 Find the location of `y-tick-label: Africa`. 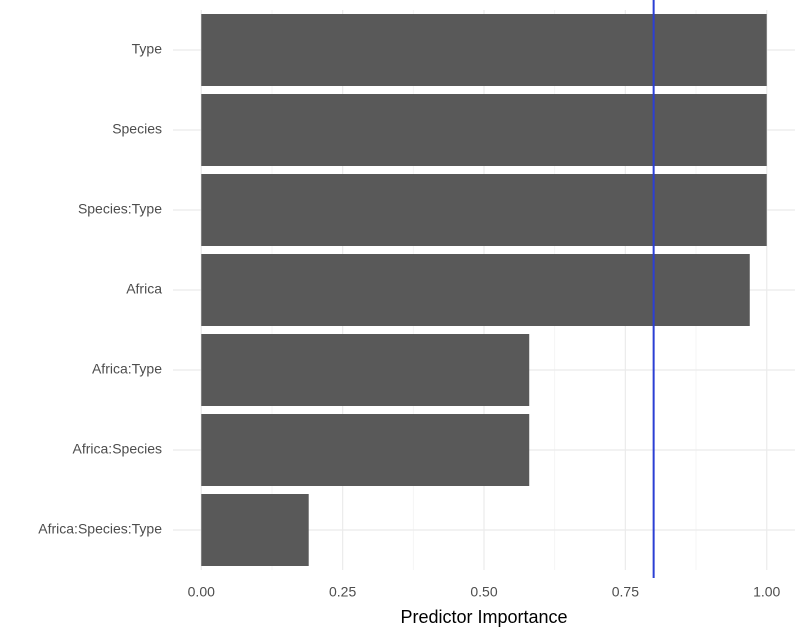

y-tick-label: Africa is located at coordinates (144, 289).